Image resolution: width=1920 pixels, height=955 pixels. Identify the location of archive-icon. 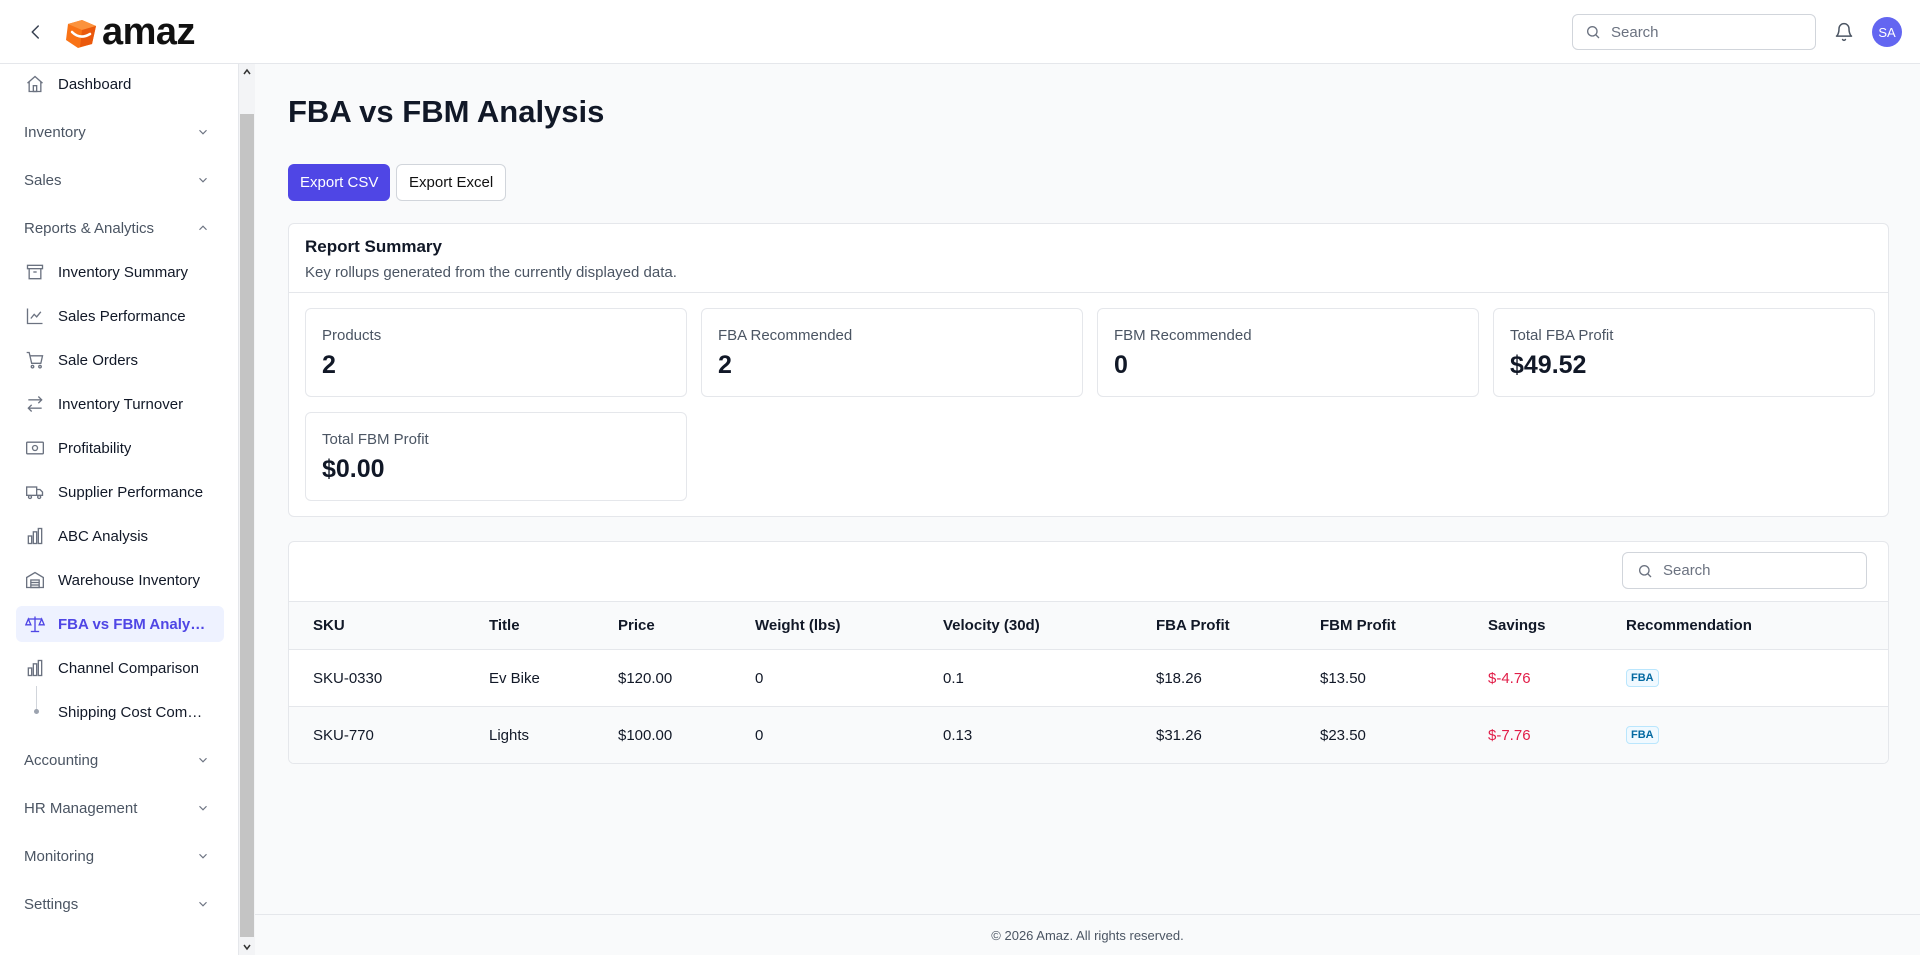
(35, 272).